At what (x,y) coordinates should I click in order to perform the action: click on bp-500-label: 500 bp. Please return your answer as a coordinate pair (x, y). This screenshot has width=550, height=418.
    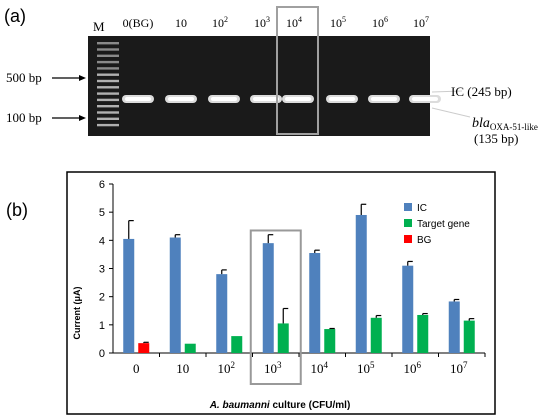
    Looking at the image, I should click on (24, 77).